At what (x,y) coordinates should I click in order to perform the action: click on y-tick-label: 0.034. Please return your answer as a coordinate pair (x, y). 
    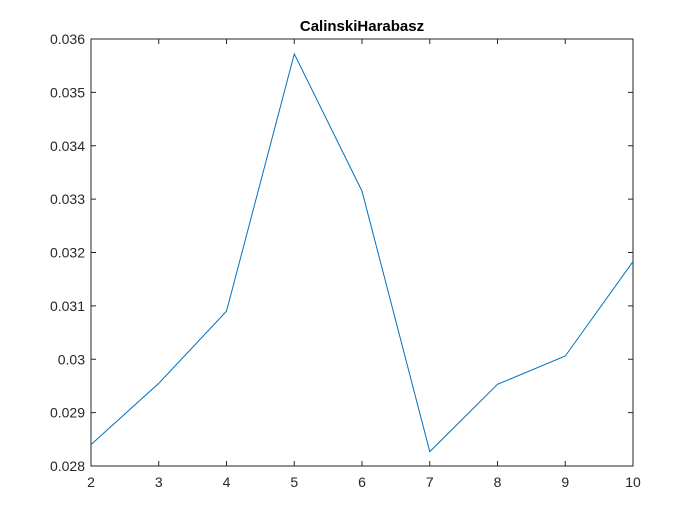
    Looking at the image, I should click on (67, 146).